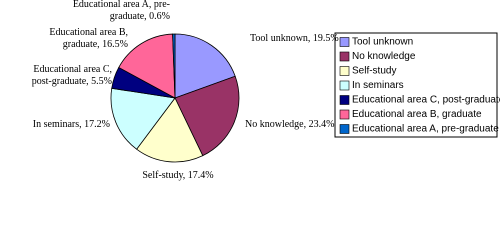 This screenshot has height=240, width=500. What do you see at coordinates (417, 114) in the screenshot?
I see `legend-label: Educational area B, graduate` at bounding box center [417, 114].